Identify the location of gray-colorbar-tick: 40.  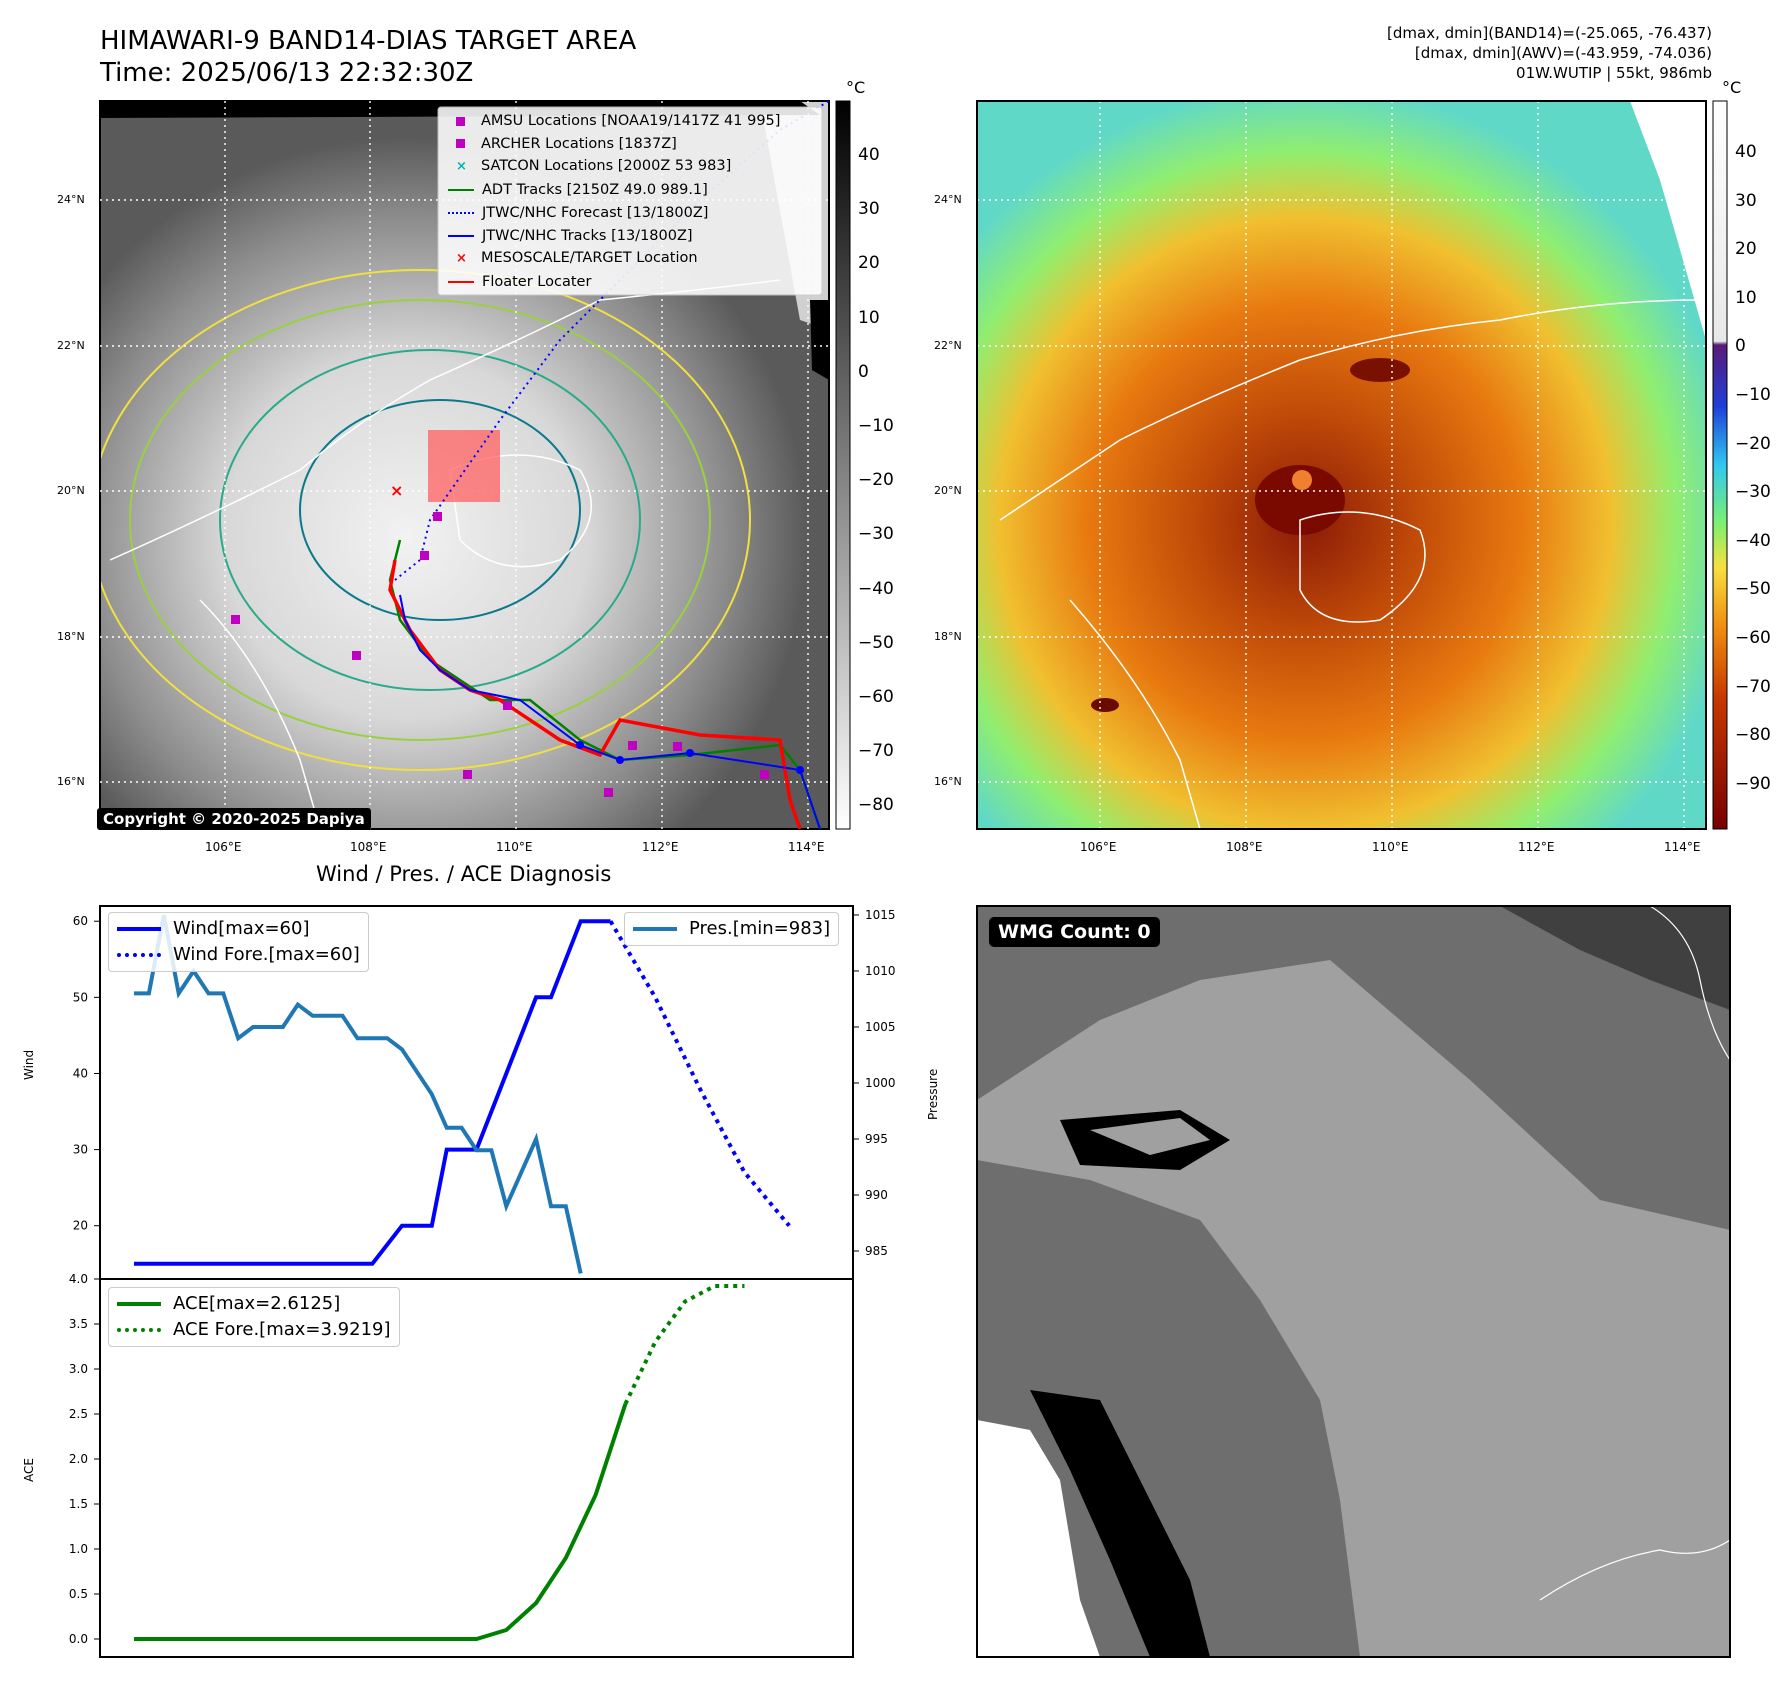
(869, 155).